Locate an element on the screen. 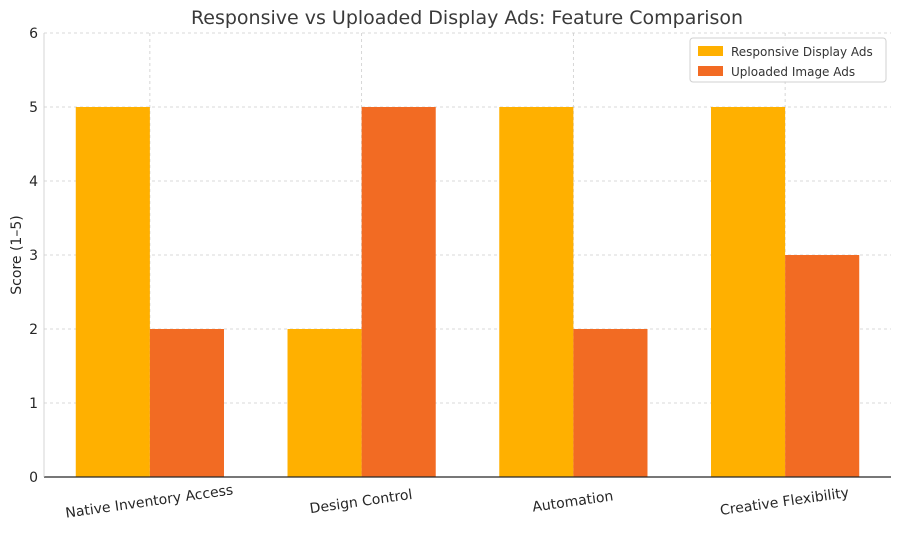  legend-box is located at coordinates (788, 60).